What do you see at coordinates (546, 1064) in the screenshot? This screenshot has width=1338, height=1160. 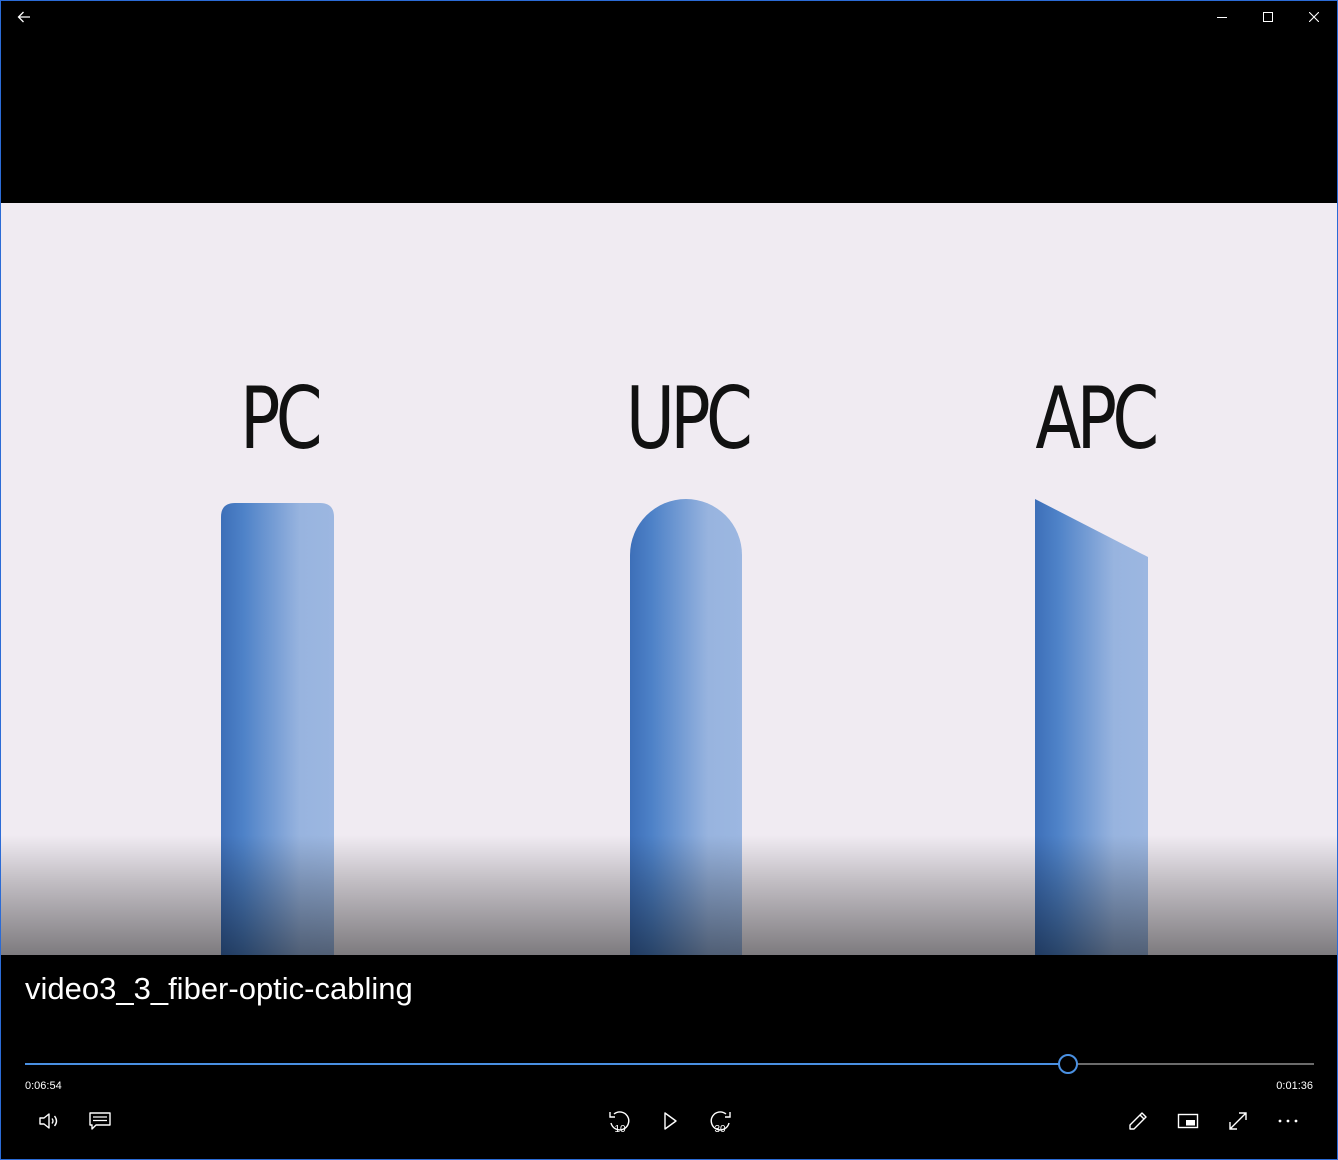 I see `seek-bar-progress` at bounding box center [546, 1064].